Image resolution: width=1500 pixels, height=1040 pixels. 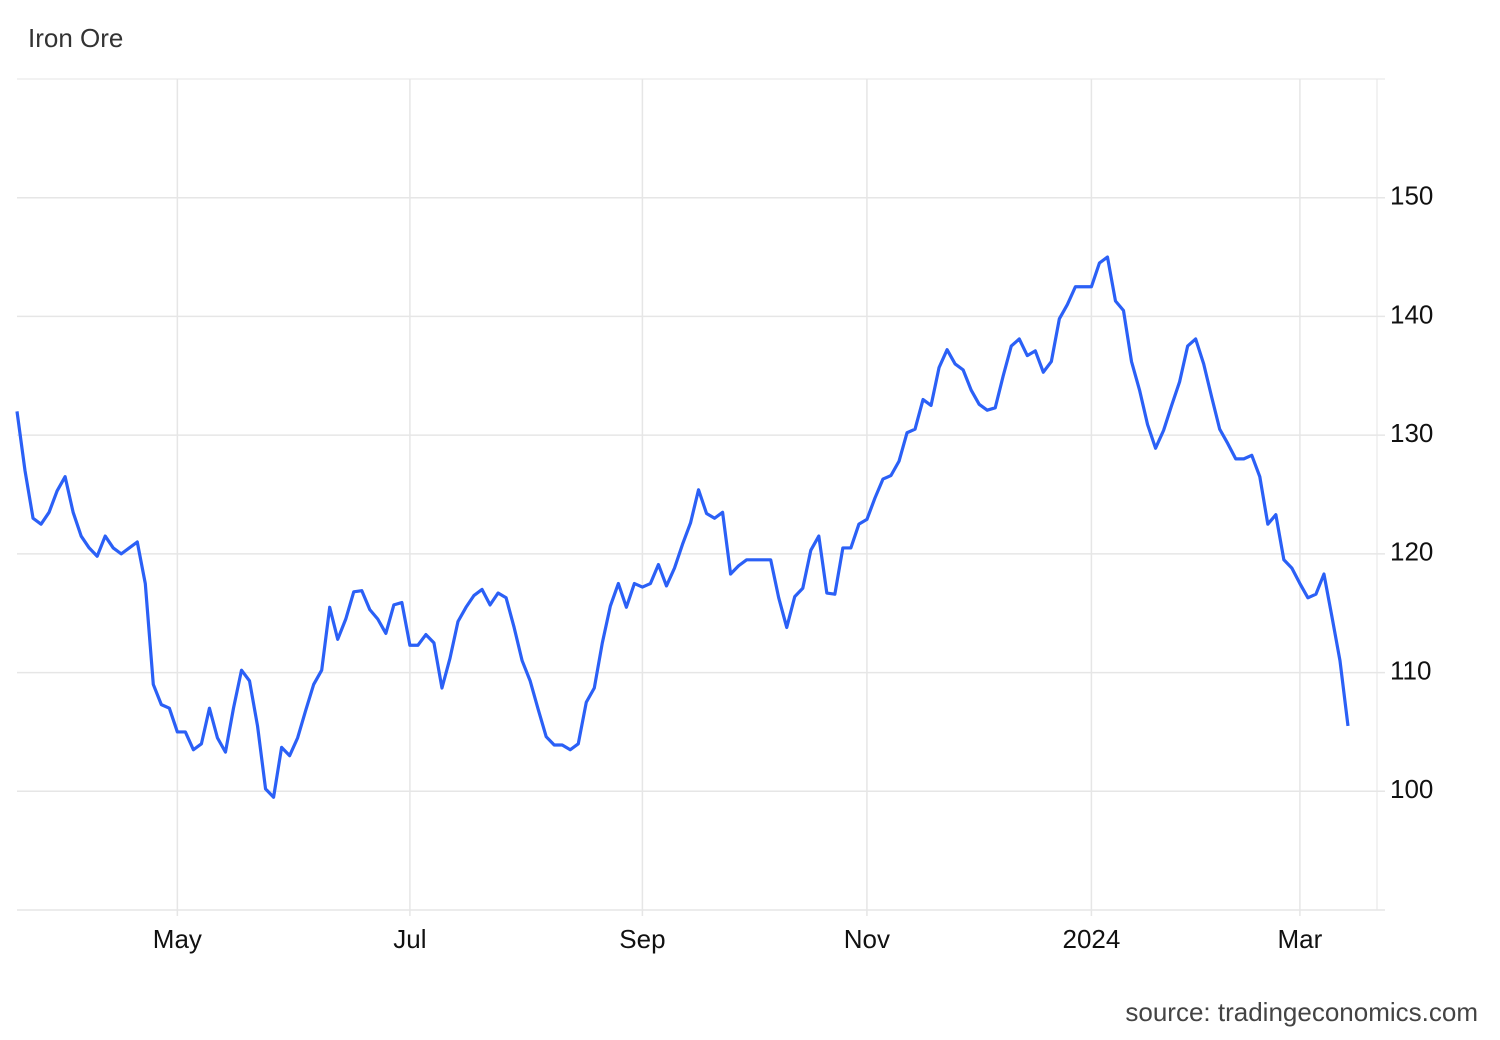 I want to click on x-tick-label: Jul, so click(x=409, y=939).